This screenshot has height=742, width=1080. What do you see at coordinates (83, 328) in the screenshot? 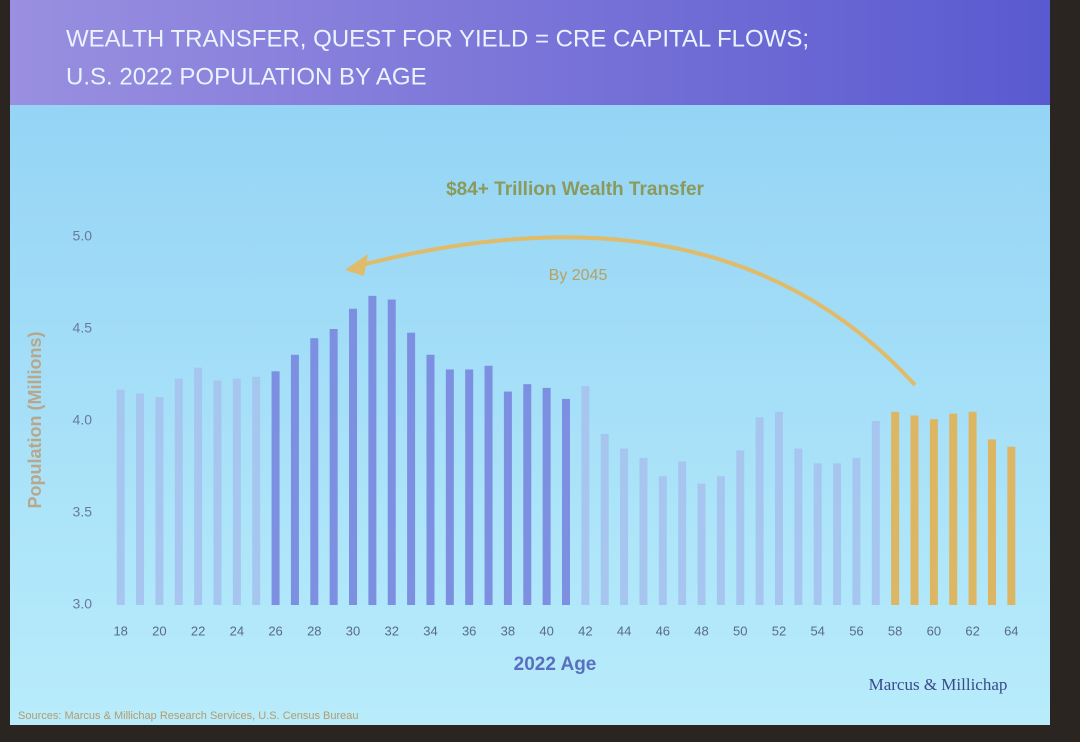
I see `y-tick-label: 4.5` at bounding box center [83, 328].